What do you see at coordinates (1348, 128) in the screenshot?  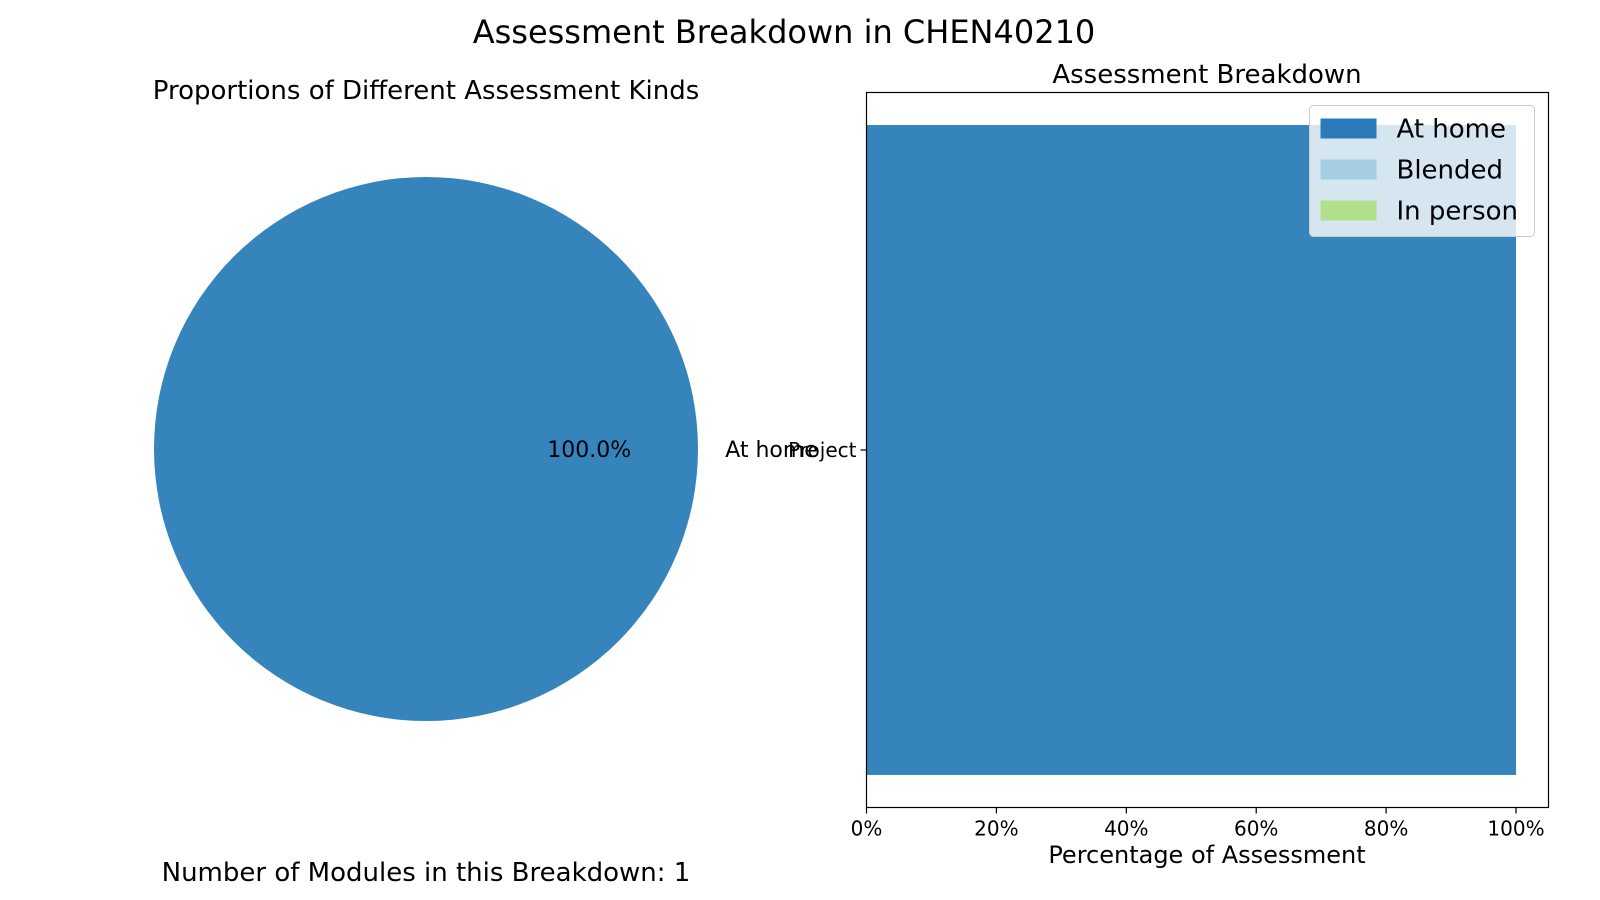 I see `legend-swatch-at-home` at bounding box center [1348, 128].